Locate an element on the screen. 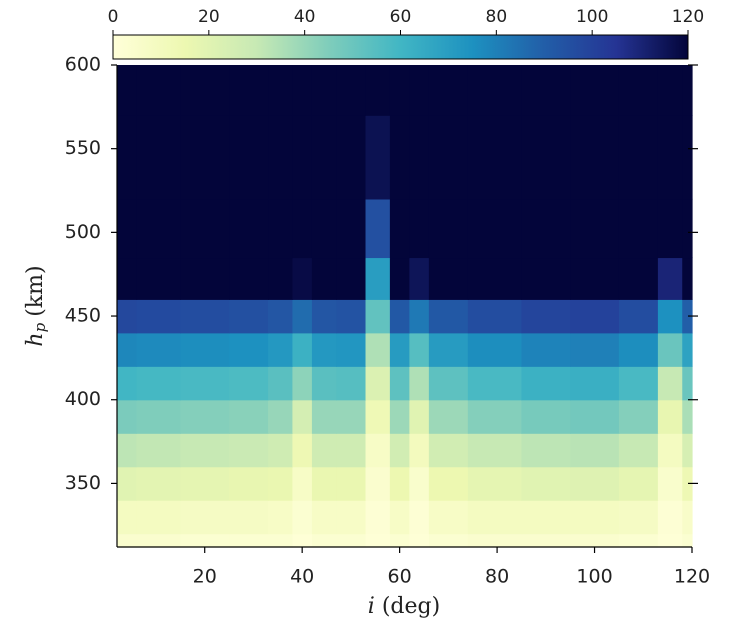 Image resolution: width=744 pixels, height=623 pixels. x-label-symbol: i is located at coordinates (371, 606).